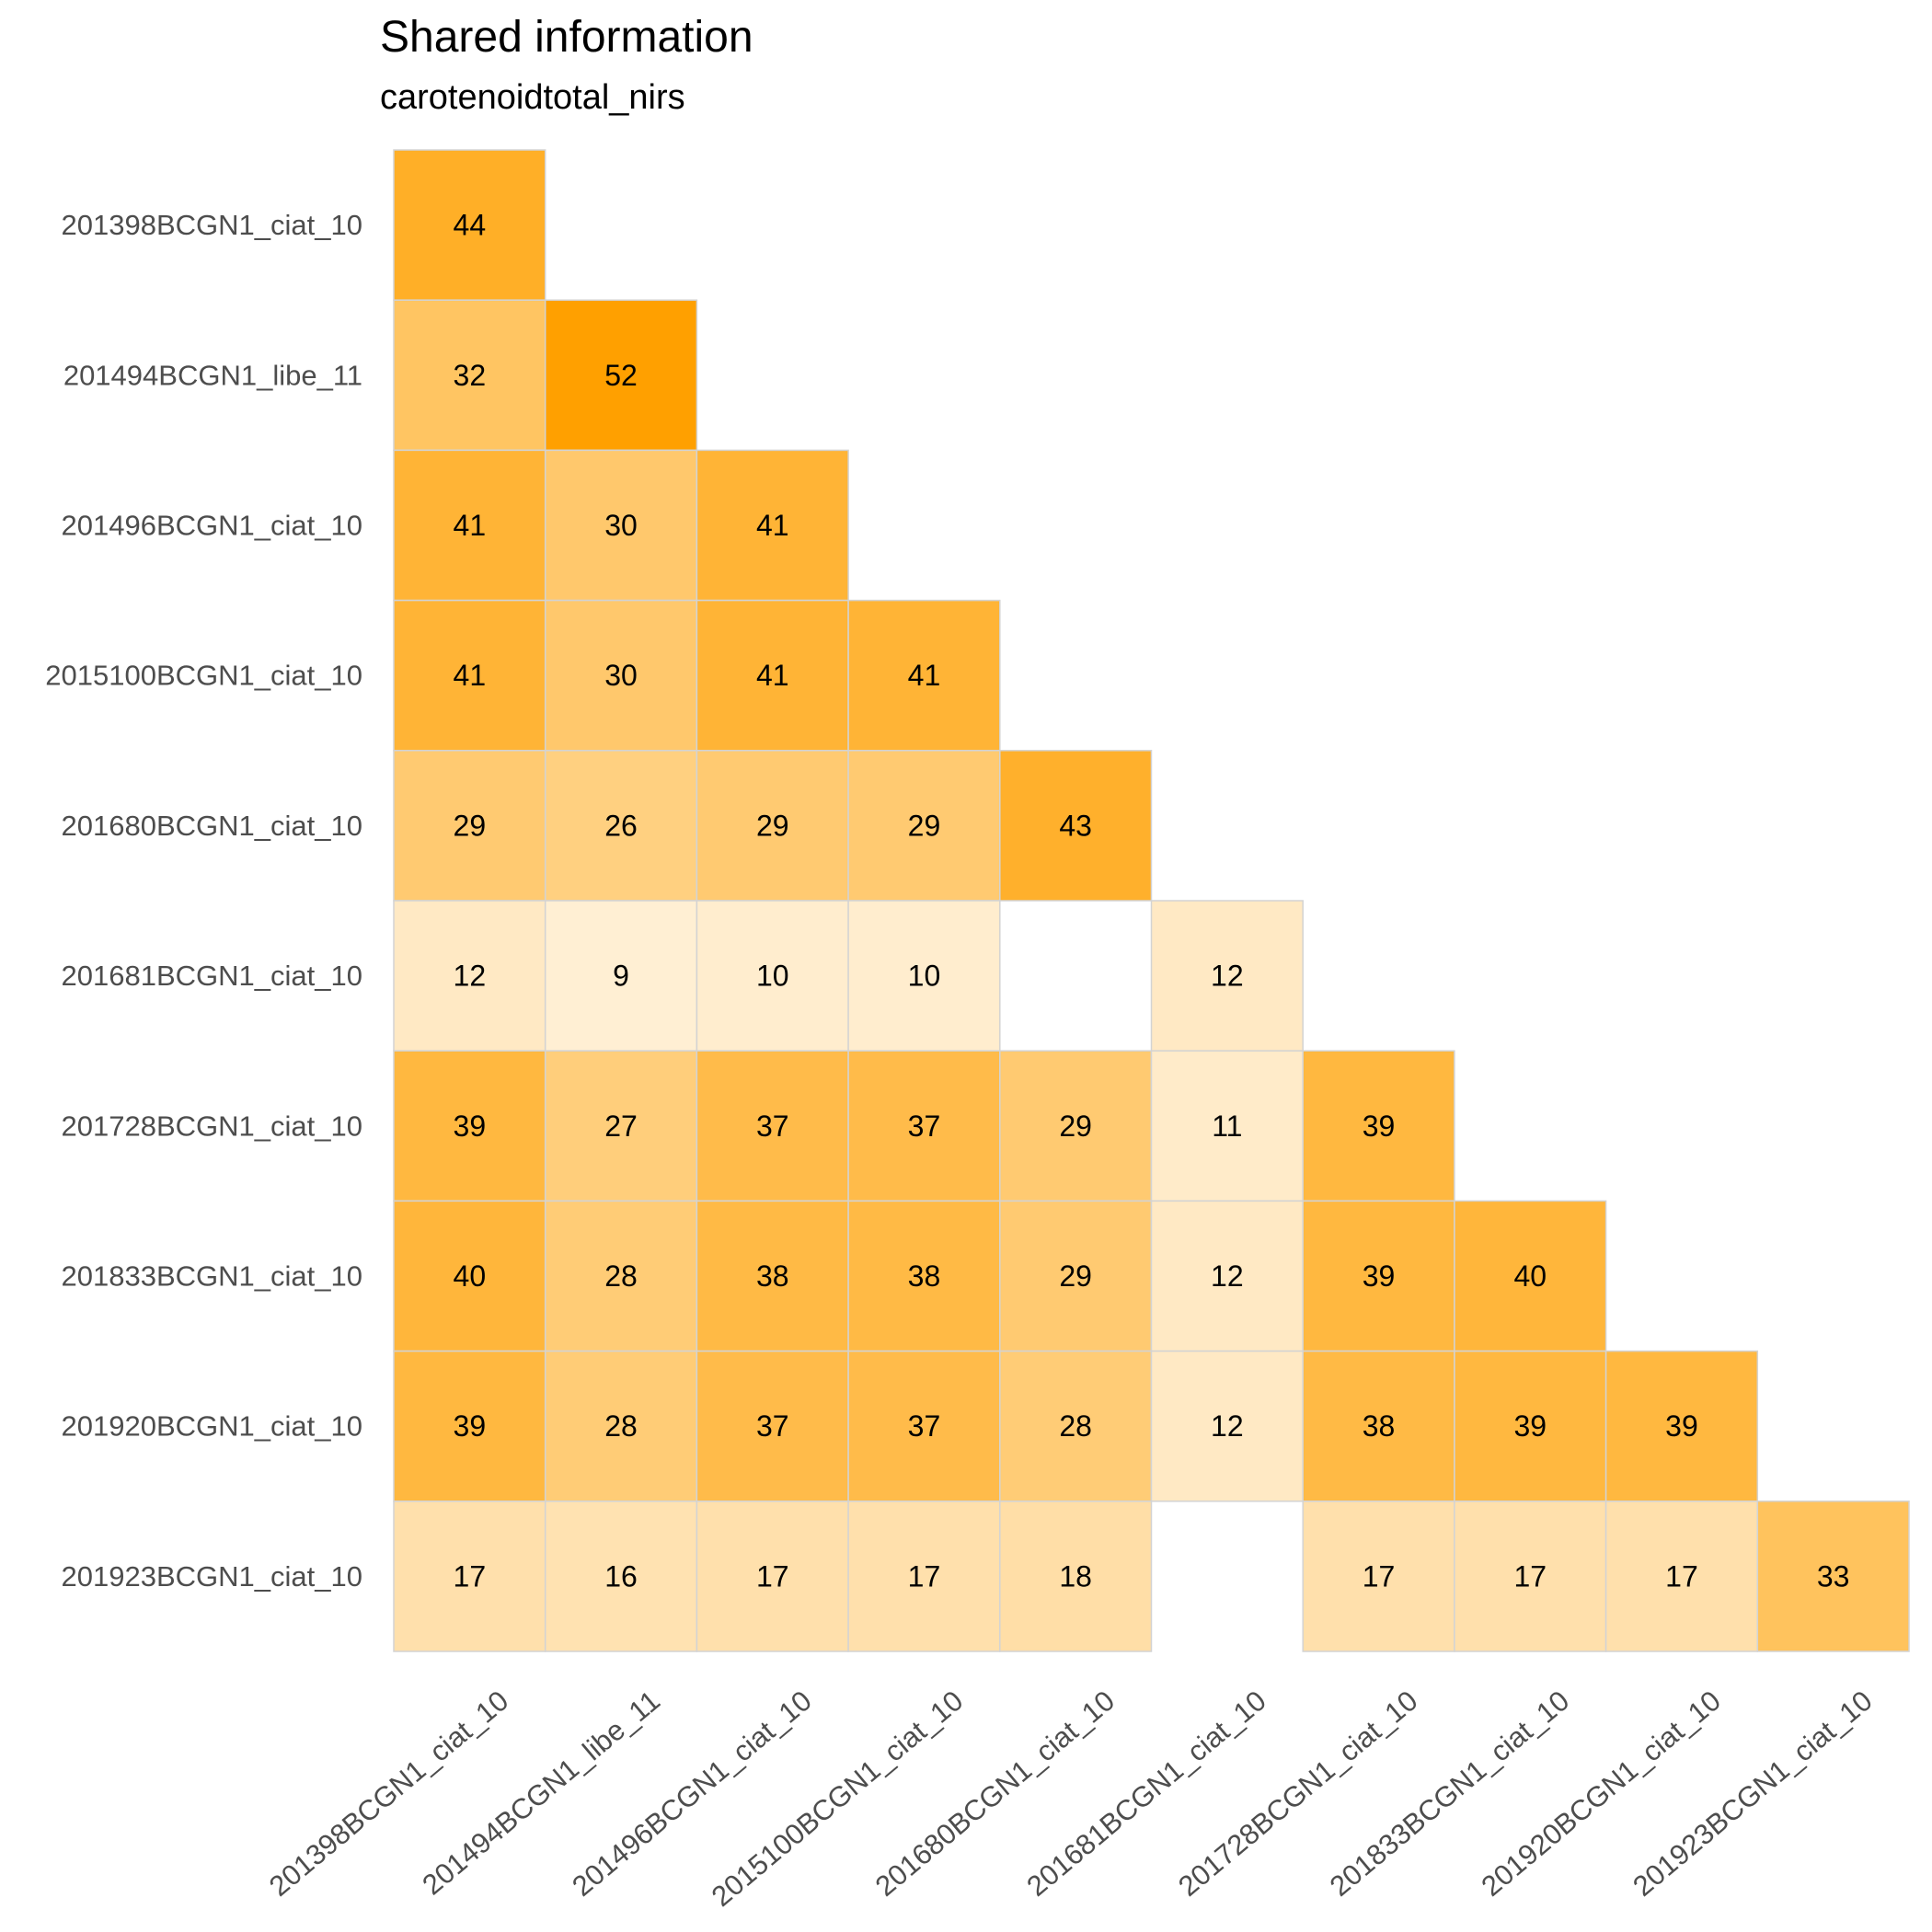  I want to click on y-tick-label: 201833BCGN1_ciat_10, so click(212, 1276).